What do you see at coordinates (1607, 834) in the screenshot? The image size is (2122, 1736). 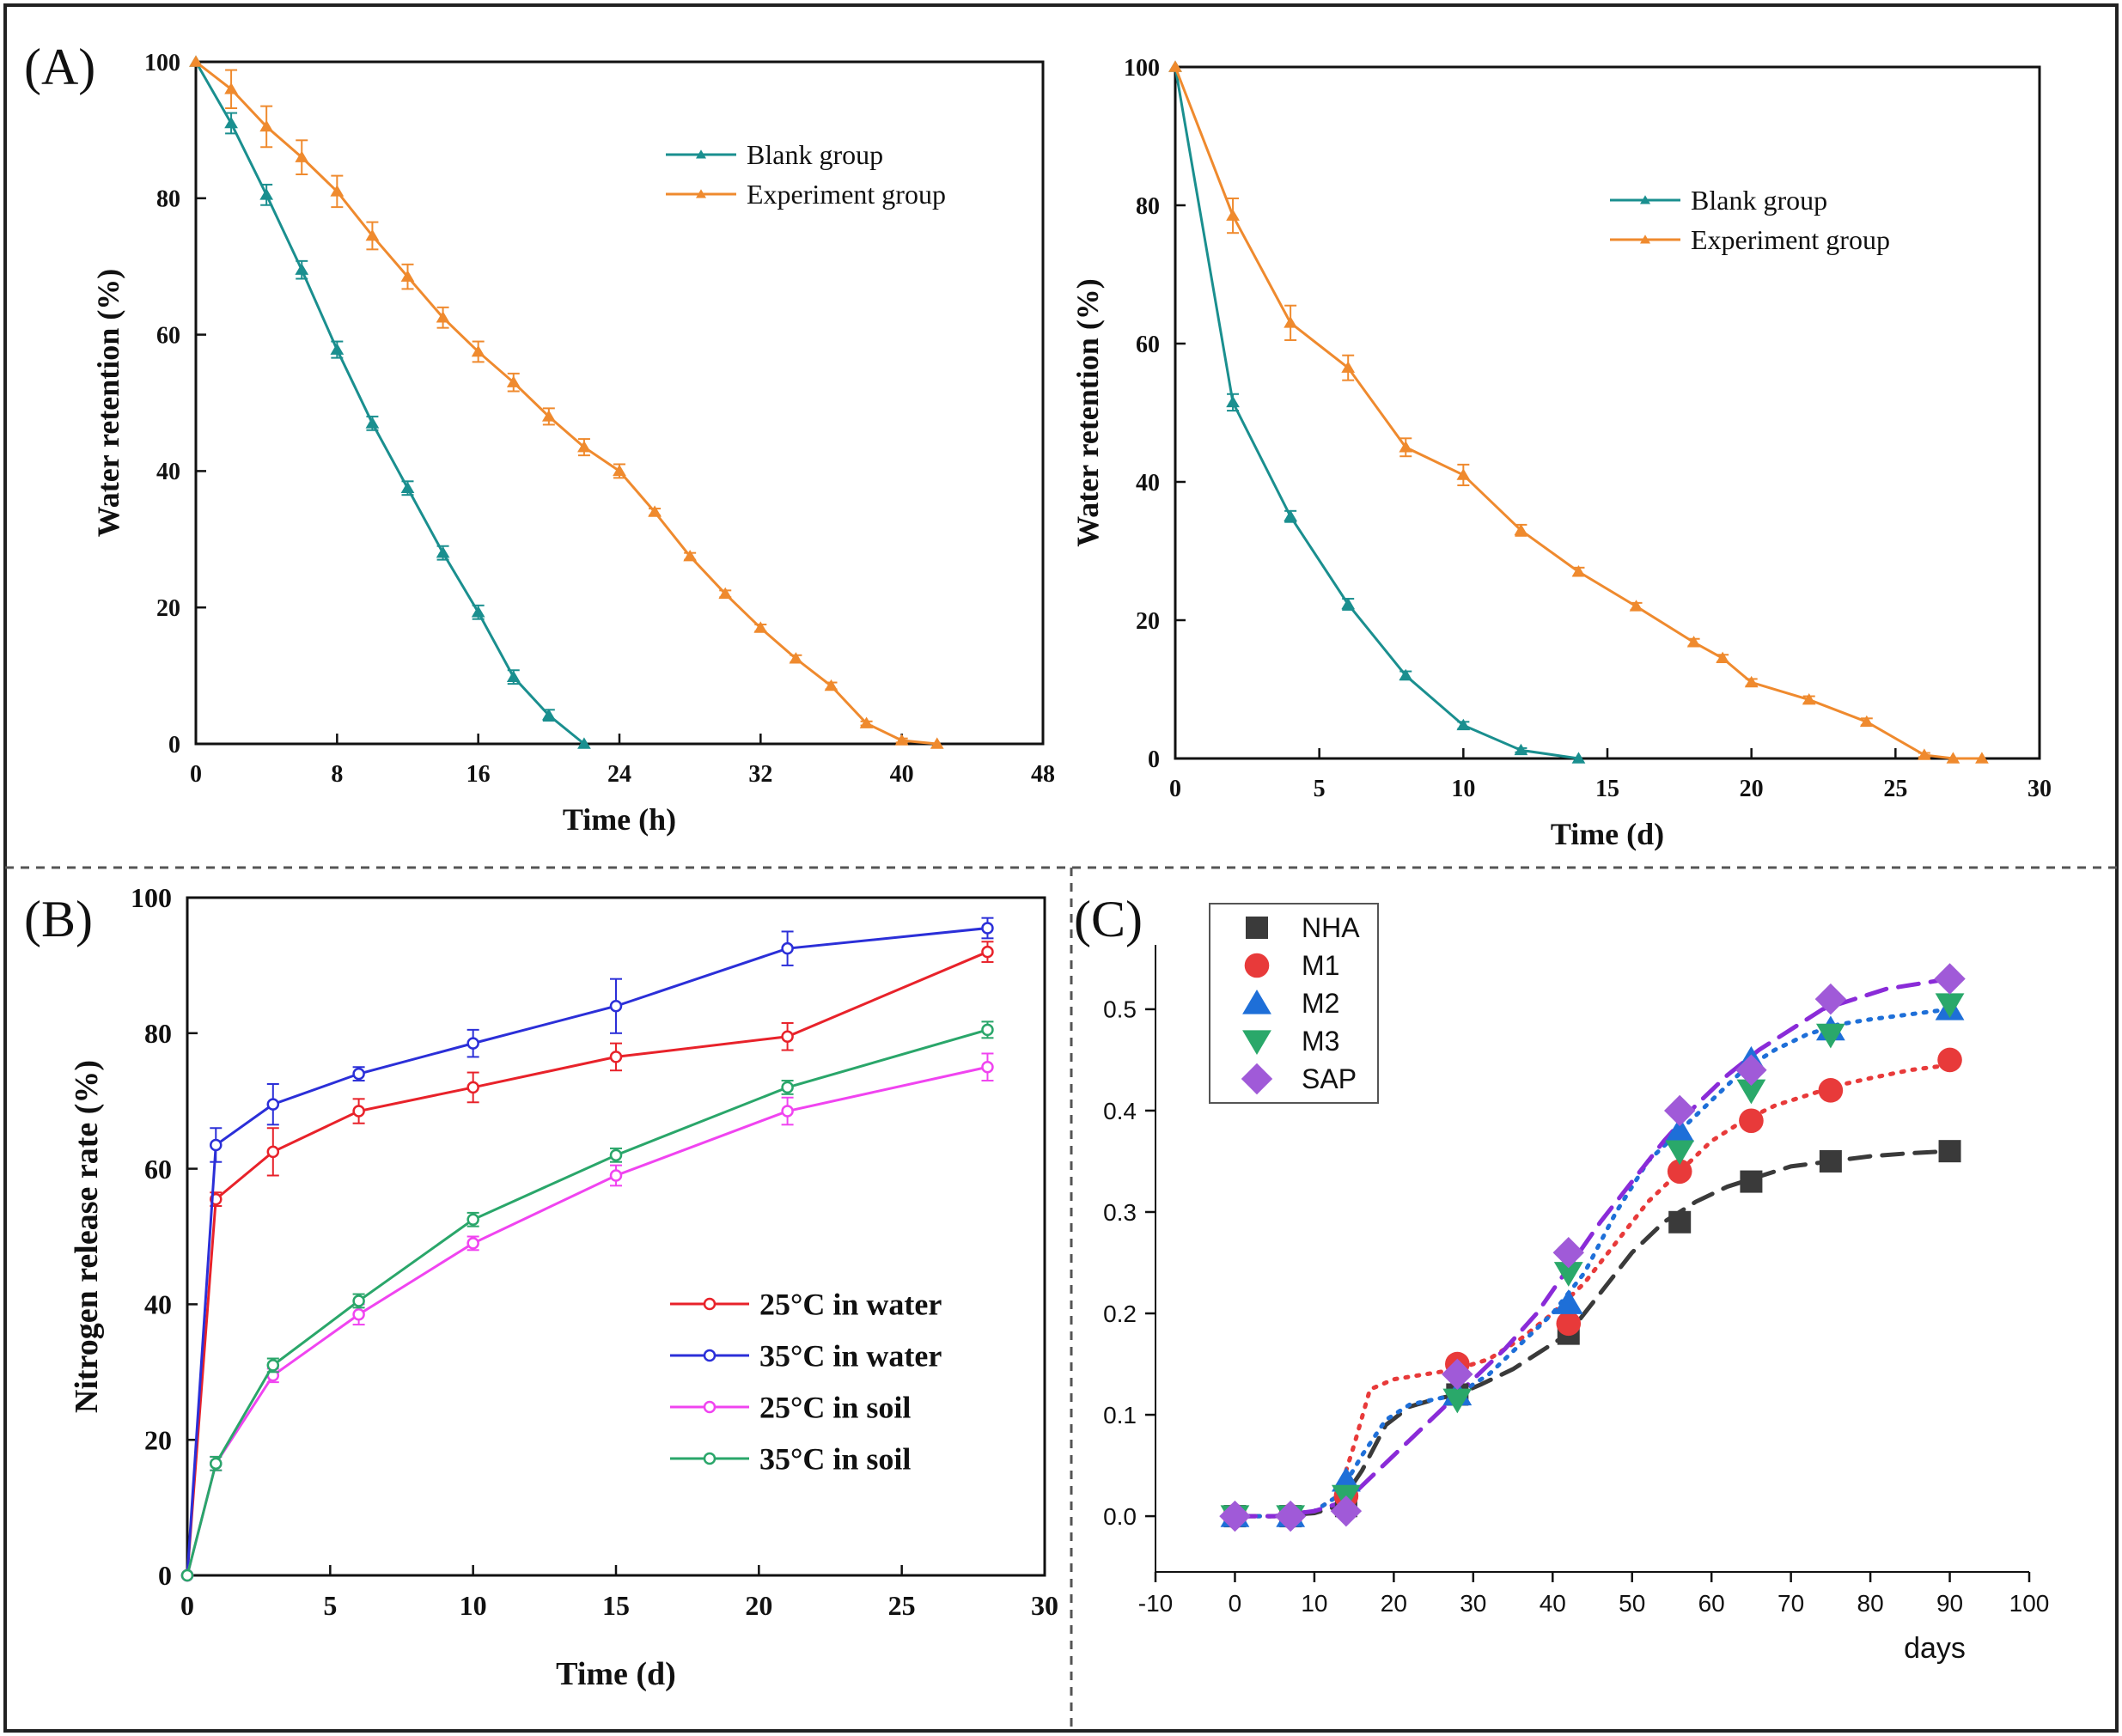 I see `x-axis-title: Time (d)` at bounding box center [1607, 834].